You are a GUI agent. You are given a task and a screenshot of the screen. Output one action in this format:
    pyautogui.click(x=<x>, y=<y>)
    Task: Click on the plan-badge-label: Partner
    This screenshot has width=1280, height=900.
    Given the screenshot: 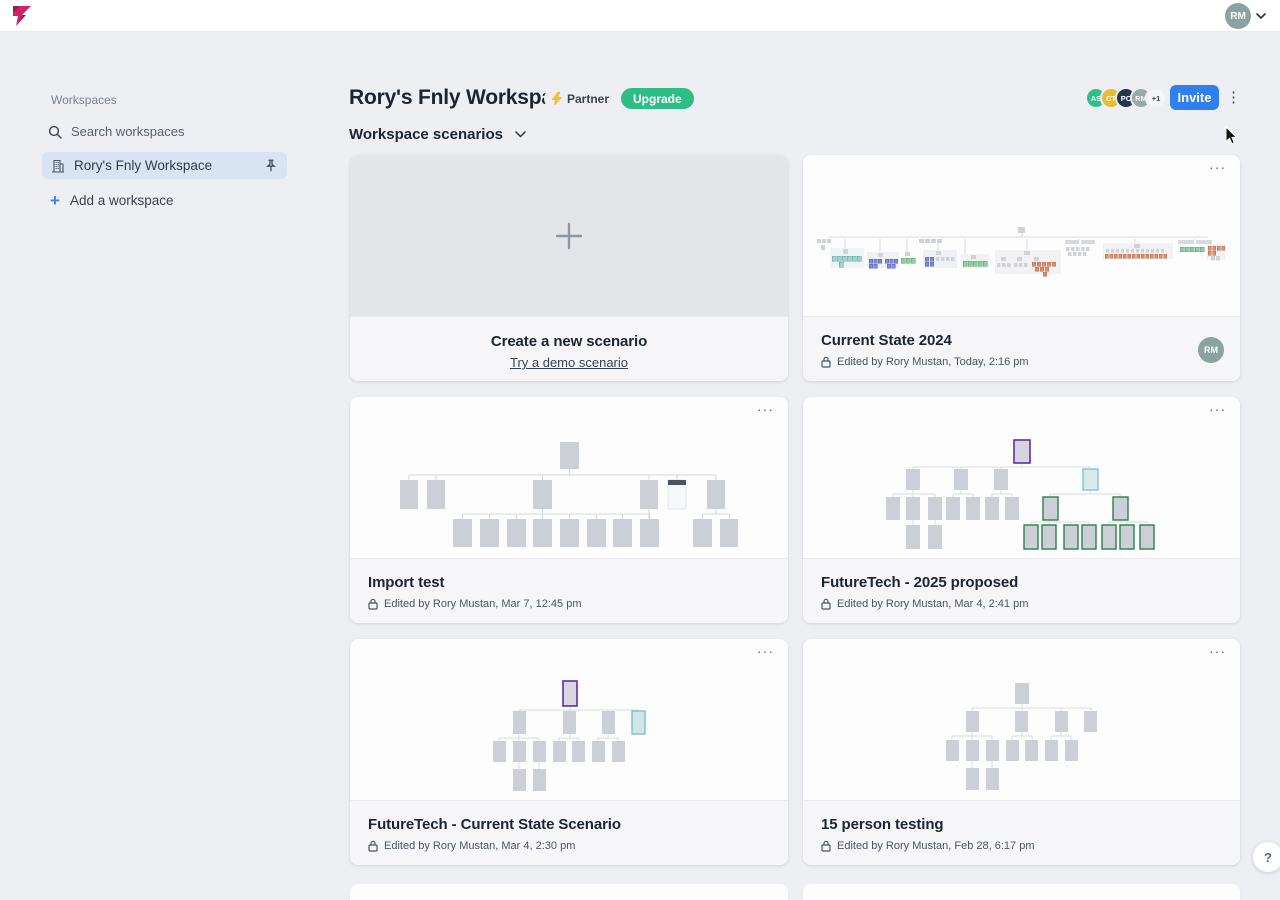 What is the action you would take?
    pyautogui.click(x=588, y=98)
    